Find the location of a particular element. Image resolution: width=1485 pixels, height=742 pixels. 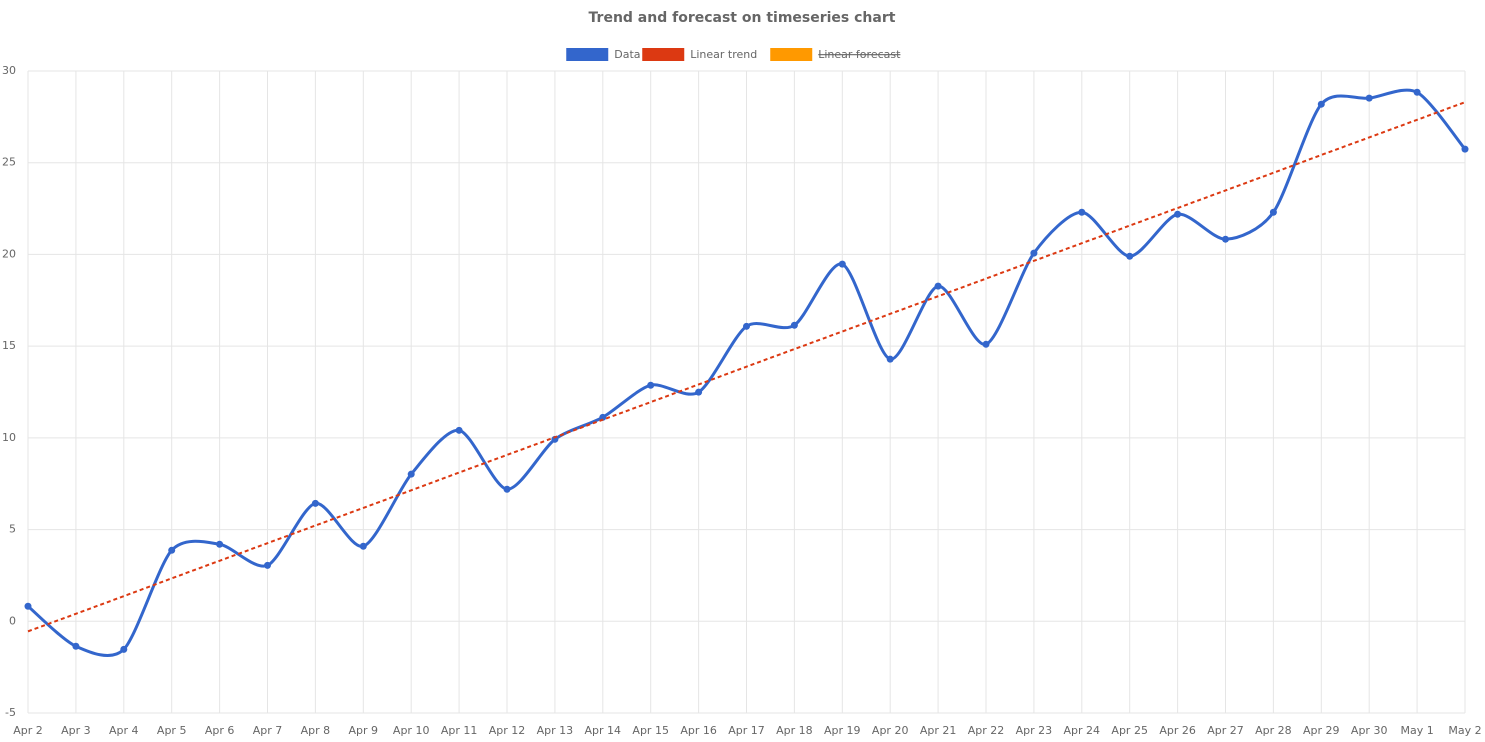

y-tick-label: 30 is located at coordinates (9, 70).